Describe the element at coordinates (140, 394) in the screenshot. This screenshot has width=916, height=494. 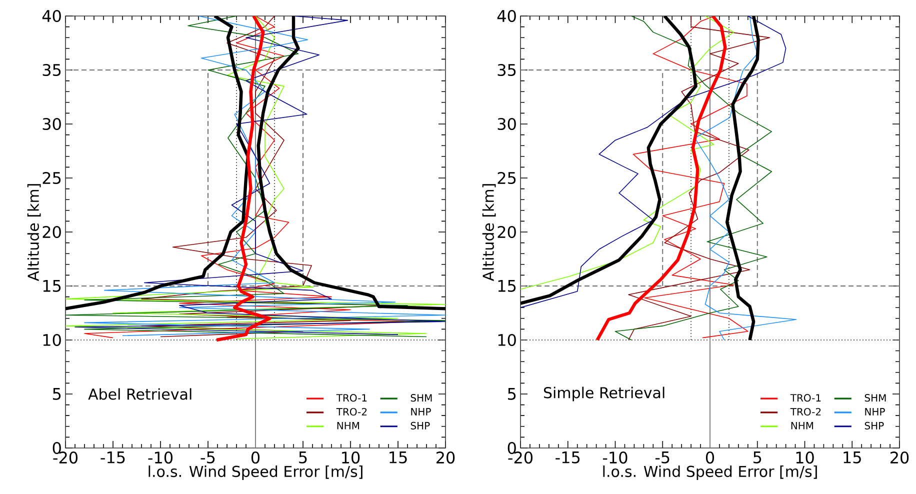
I see `annotation: Abel Retrieval` at that location.